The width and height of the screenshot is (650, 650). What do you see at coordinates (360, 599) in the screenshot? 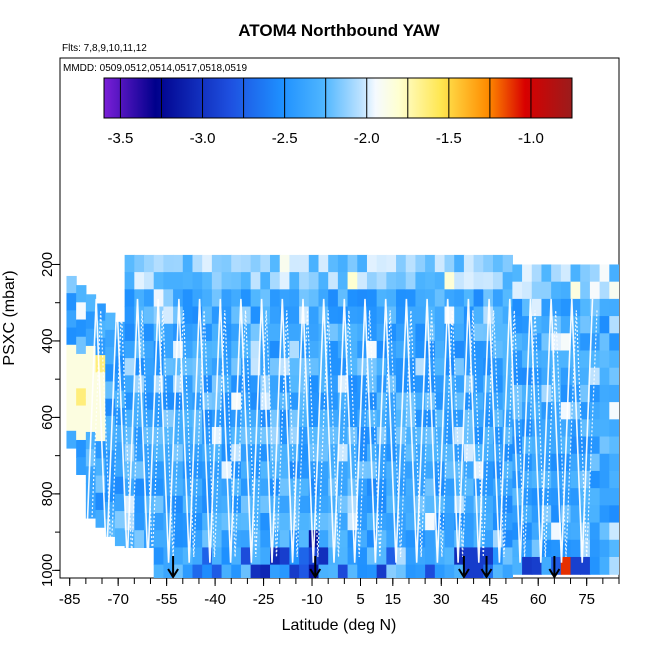
I see `x-tick-label: 5` at bounding box center [360, 599].